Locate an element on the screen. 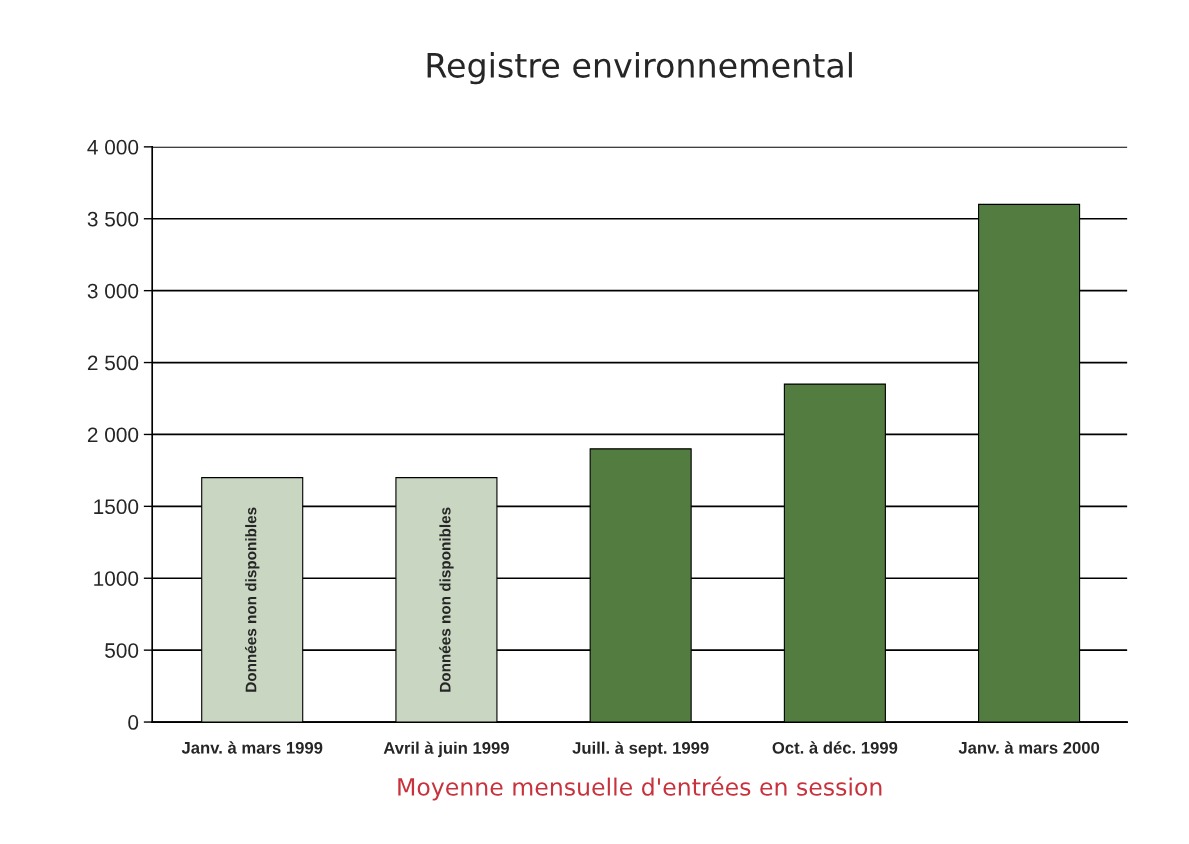  x-tick-label: Avril à juin 1999 is located at coordinates (446, 749).